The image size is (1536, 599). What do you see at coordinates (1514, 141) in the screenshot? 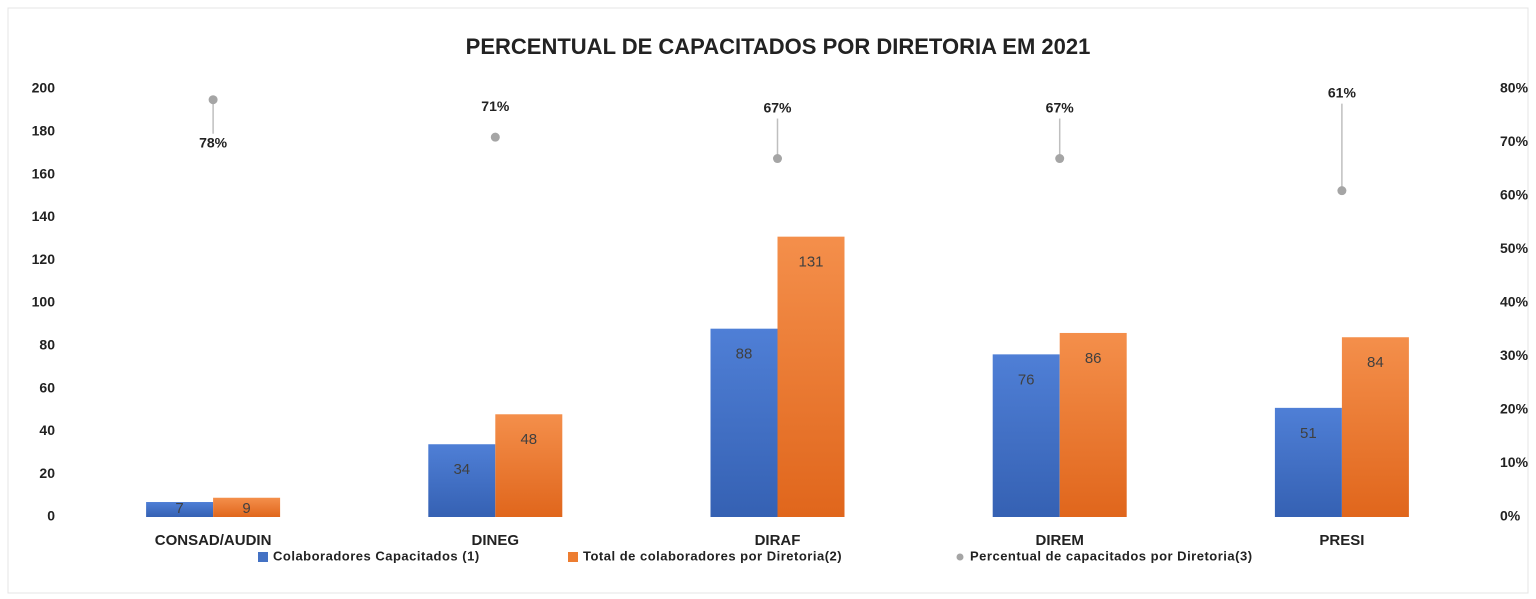
I see `y2-tick-label: 70%` at bounding box center [1514, 141].